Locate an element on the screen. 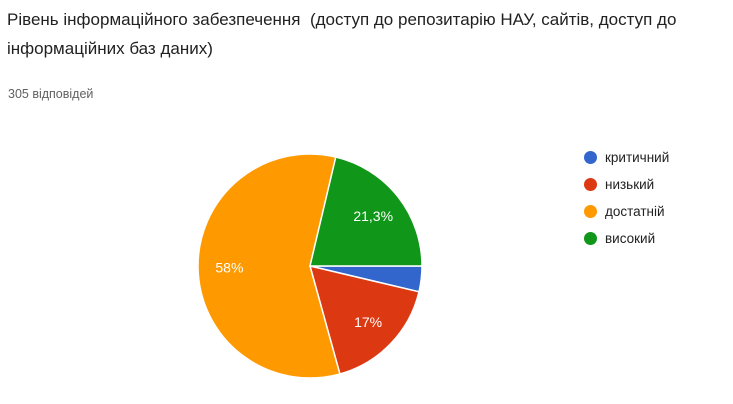 This screenshot has height=404, width=733. legend-label: високий is located at coordinates (630, 238).